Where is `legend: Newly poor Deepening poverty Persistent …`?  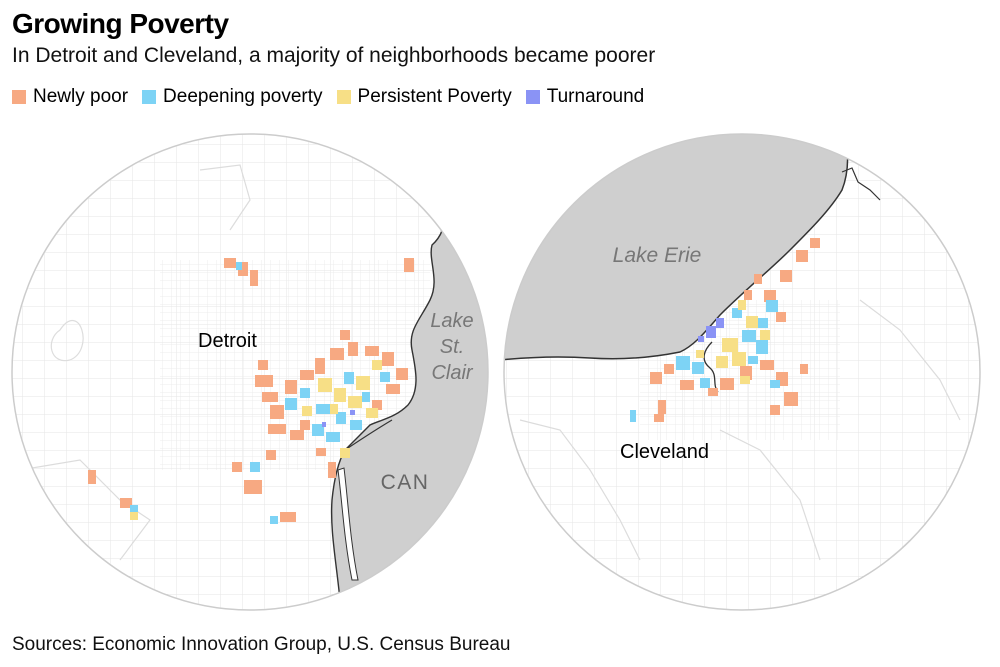 legend: Newly poor Deepening poverty Persistent … is located at coordinates (328, 97).